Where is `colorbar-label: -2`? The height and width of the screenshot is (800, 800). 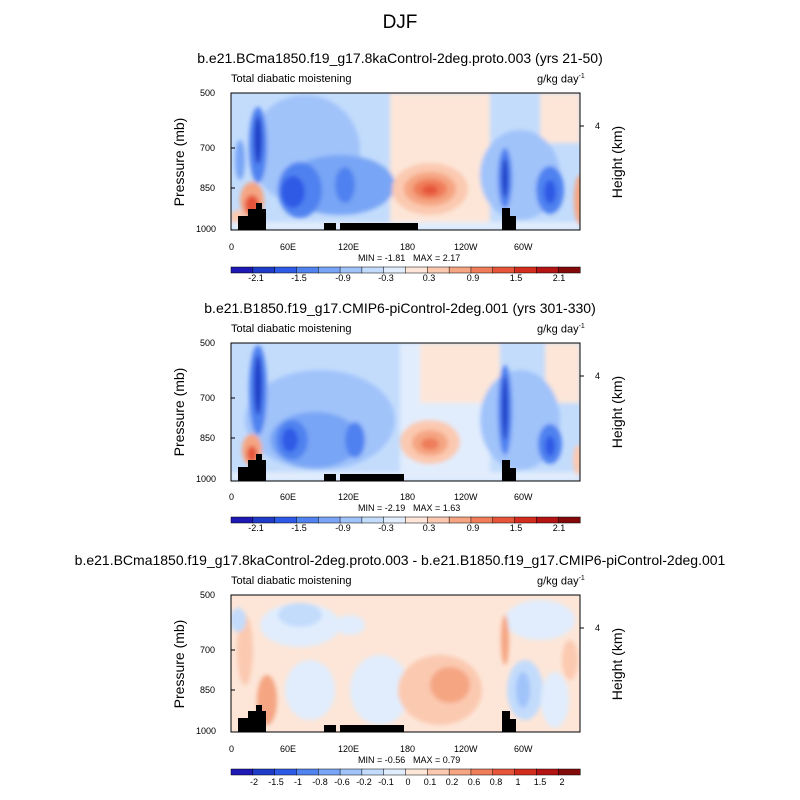
colorbar-label: -2 is located at coordinates (253, 782).